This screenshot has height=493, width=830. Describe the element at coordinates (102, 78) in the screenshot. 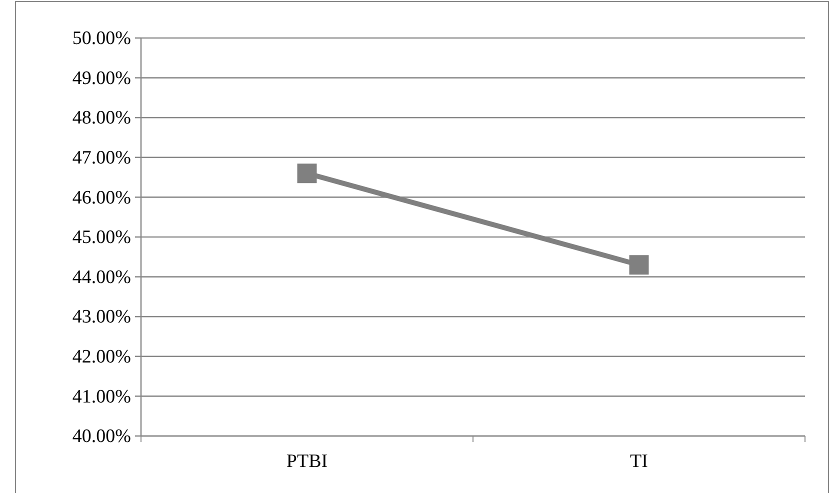

I see `y-tick-label: 49.00%` at that location.